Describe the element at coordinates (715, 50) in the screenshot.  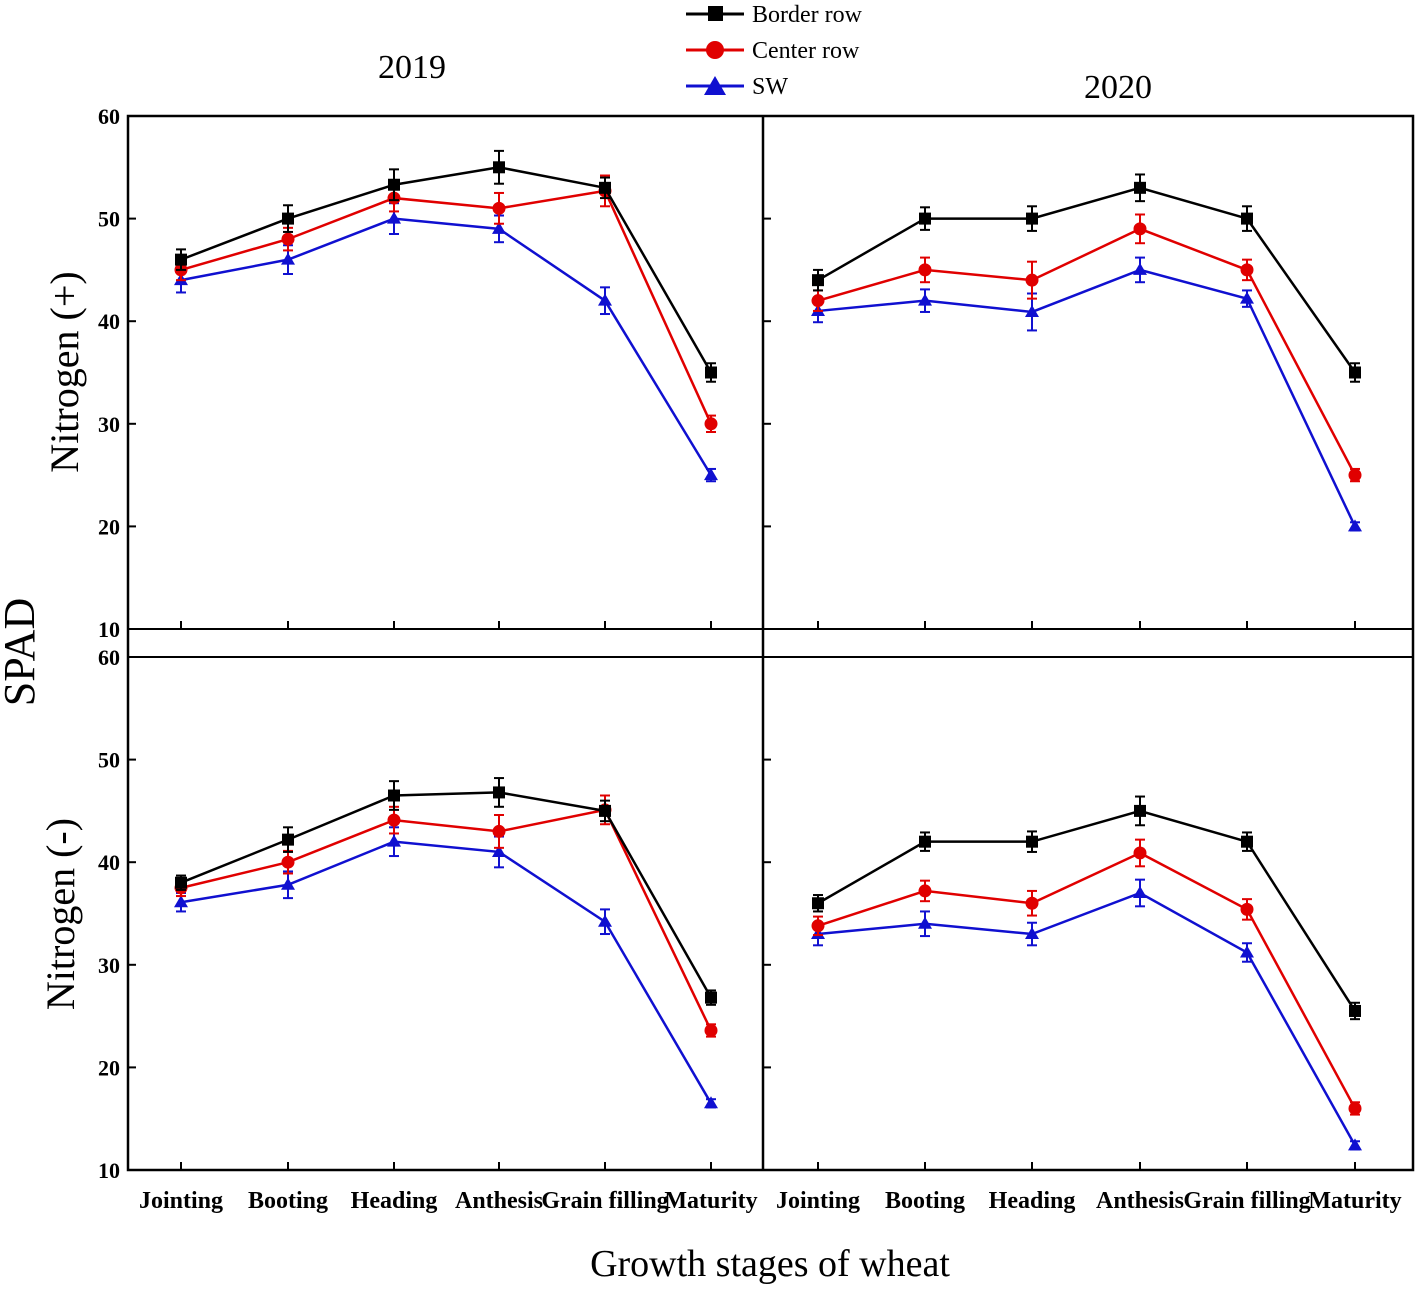
I see `legend-marker-circle-icon` at that location.